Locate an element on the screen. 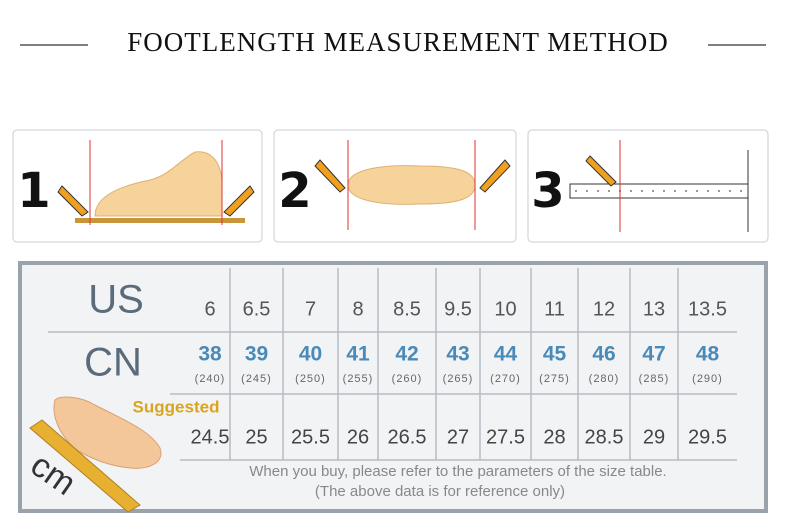  step-panel: 3 is located at coordinates (648, 186).